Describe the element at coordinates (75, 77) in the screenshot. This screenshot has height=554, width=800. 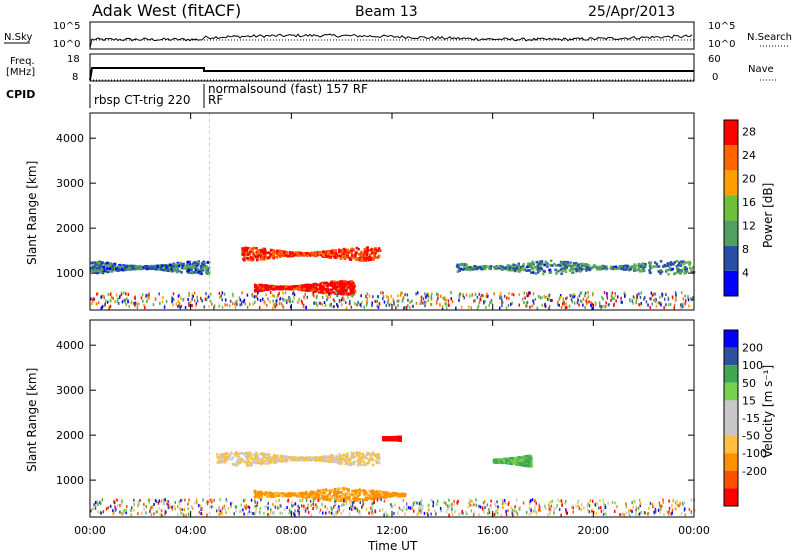
I see `freq-left-tick-bottom: 8` at that location.